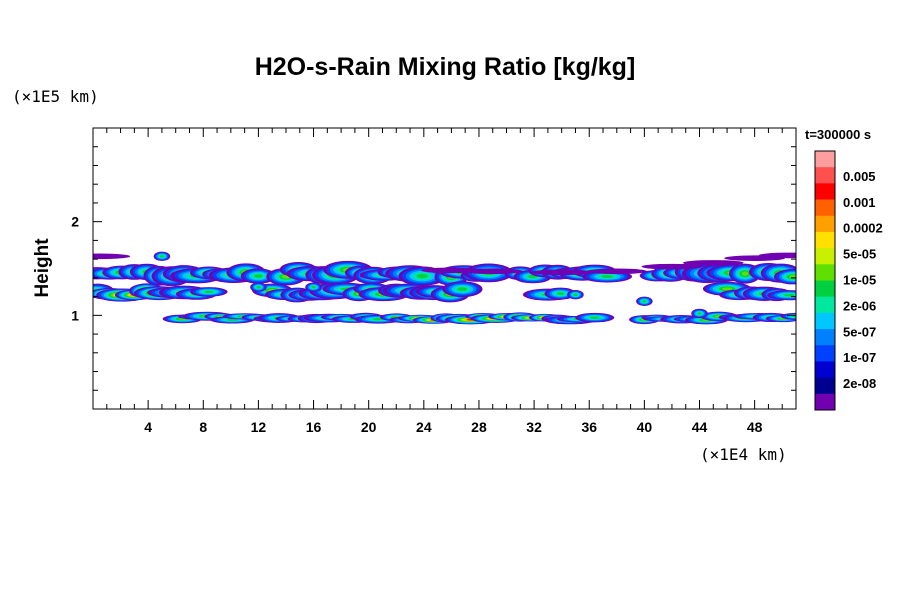 This screenshot has height=600, width=900. I want to click on y-tick-label: 2, so click(75, 222).